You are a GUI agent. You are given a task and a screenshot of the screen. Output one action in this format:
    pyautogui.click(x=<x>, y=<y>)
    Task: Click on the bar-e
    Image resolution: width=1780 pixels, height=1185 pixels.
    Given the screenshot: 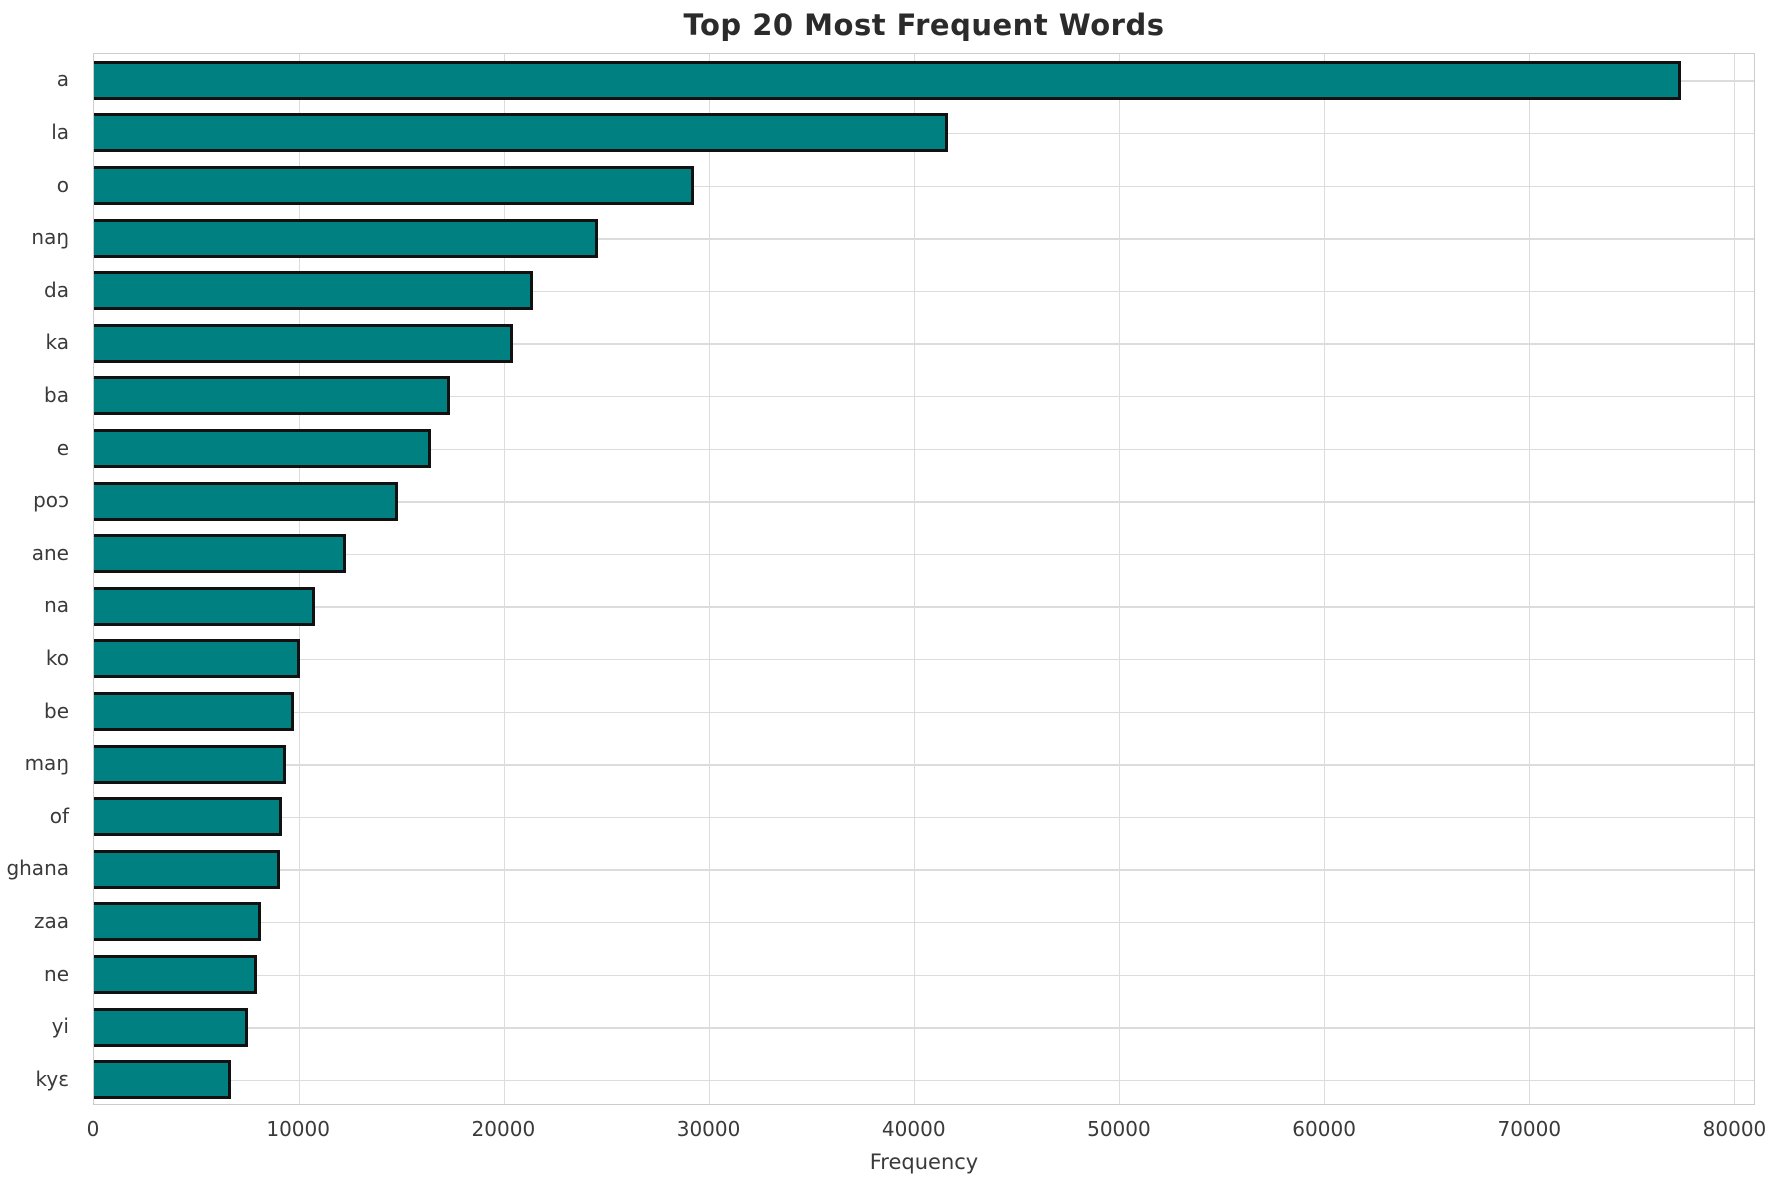 What is the action you would take?
    pyautogui.click(x=262, y=448)
    